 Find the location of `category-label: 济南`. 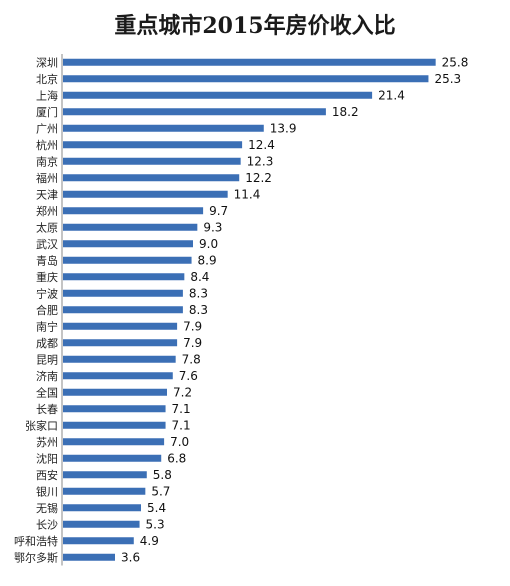

category-label: 济南 is located at coordinates (47, 376).